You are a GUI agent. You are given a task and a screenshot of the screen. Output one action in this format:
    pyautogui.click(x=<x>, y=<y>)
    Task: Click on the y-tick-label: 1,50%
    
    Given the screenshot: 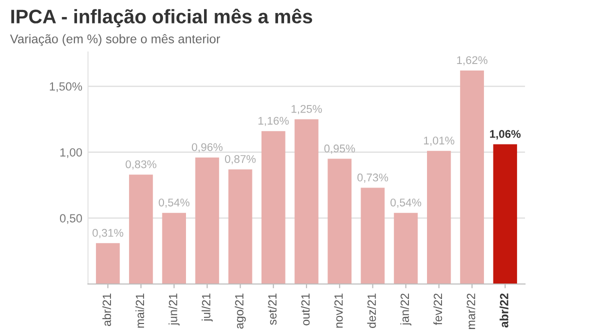 What is the action you would take?
    pyautogui.click(x=66, y=87)
    